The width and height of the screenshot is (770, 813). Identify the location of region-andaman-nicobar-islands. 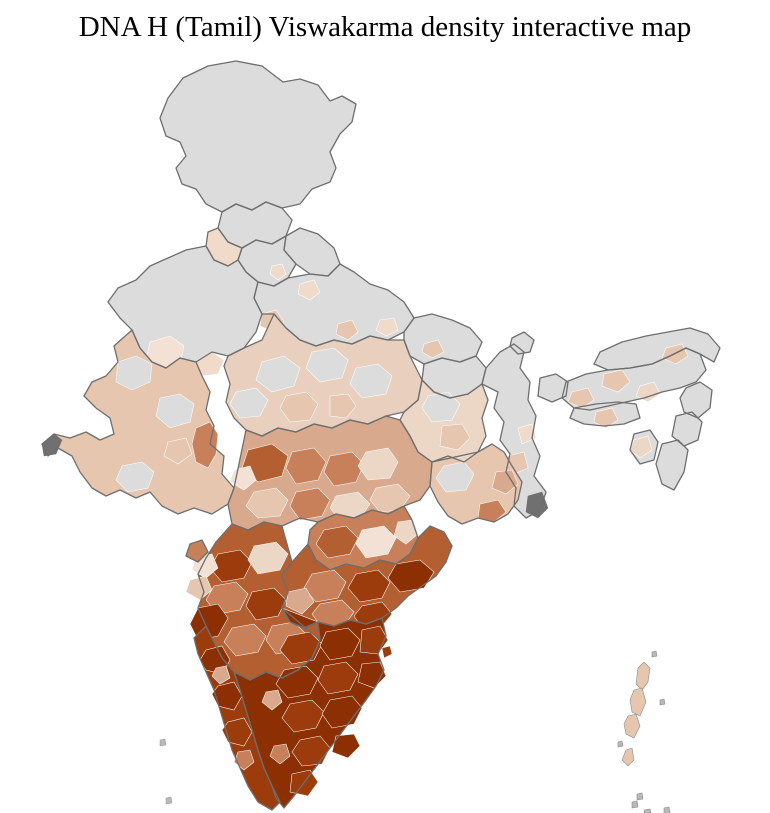
(644, 731).